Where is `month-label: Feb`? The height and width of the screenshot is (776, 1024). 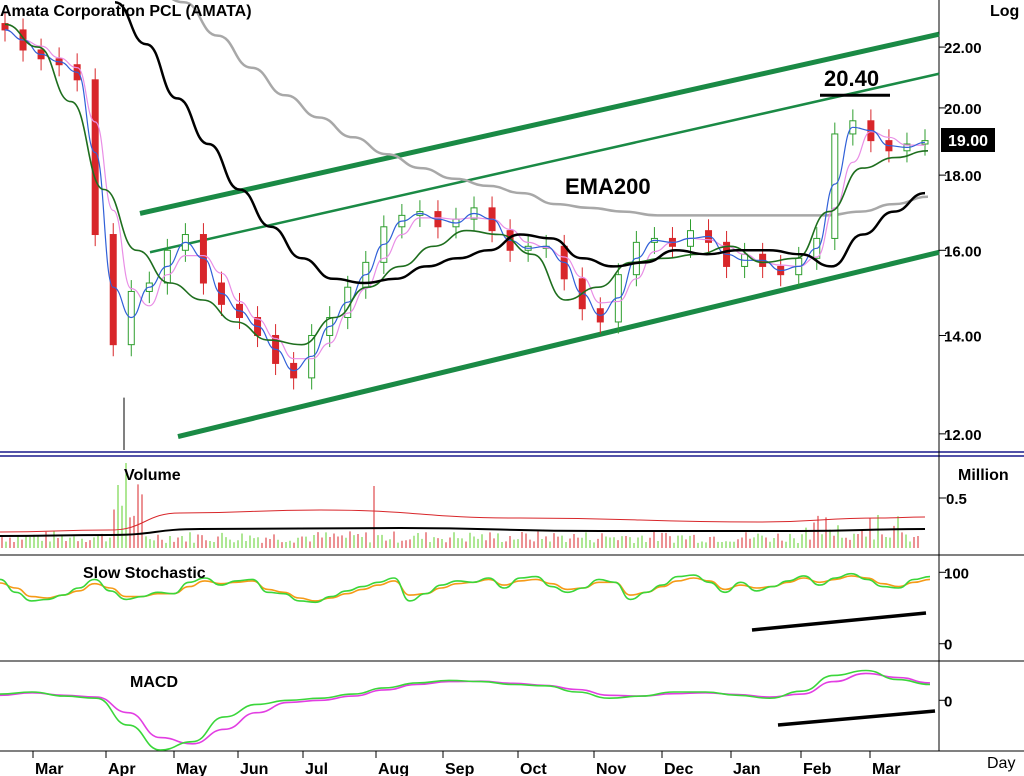
month-label: Feb is located at coordinates (817, 768).